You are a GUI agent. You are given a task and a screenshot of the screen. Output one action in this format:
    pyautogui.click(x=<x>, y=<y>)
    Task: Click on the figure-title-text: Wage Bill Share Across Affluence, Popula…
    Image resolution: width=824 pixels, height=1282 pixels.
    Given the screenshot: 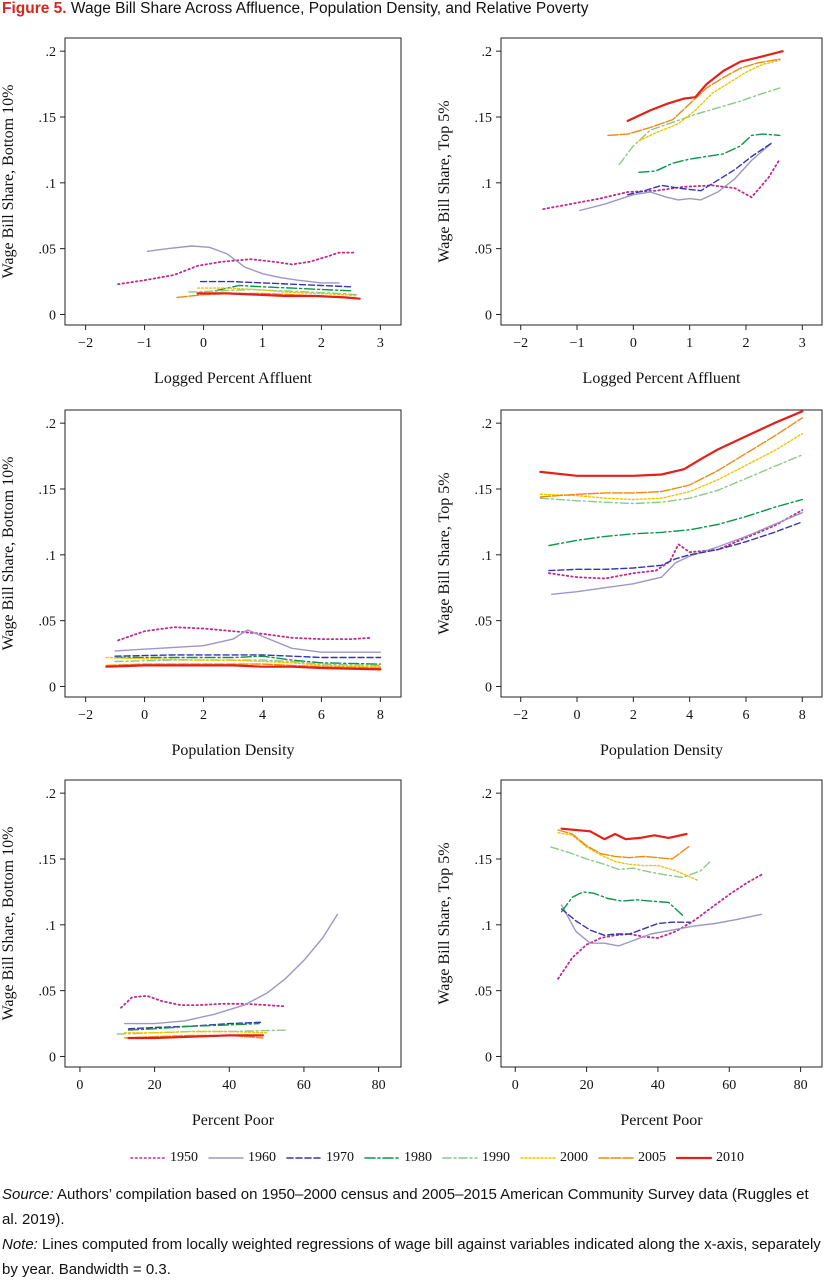 What is the action you would take?
    pyautogui.click(x=329, y=8)
    